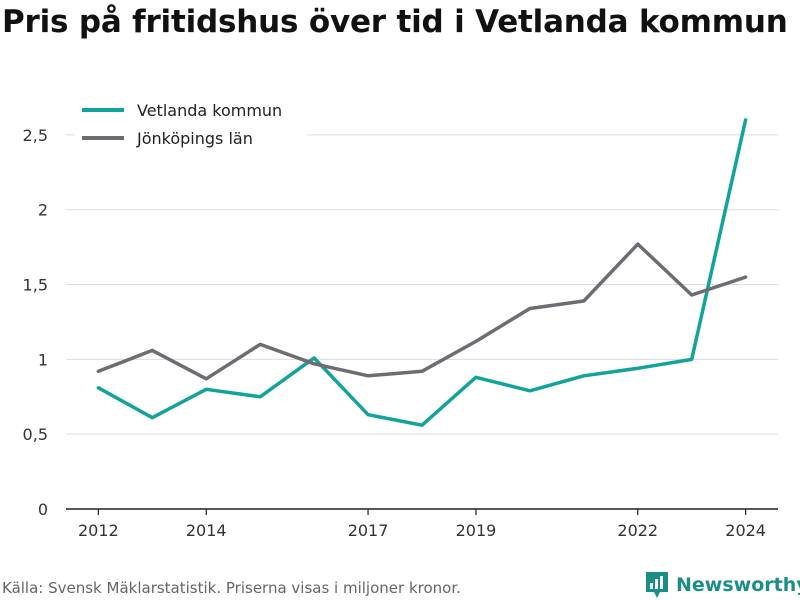 The height and width of the screenshot is (600, 800). What do you see at coordinates (738, 585) in the screenshot?
I see `brand-name: Newsworthy` at bounding box center [738, 585].